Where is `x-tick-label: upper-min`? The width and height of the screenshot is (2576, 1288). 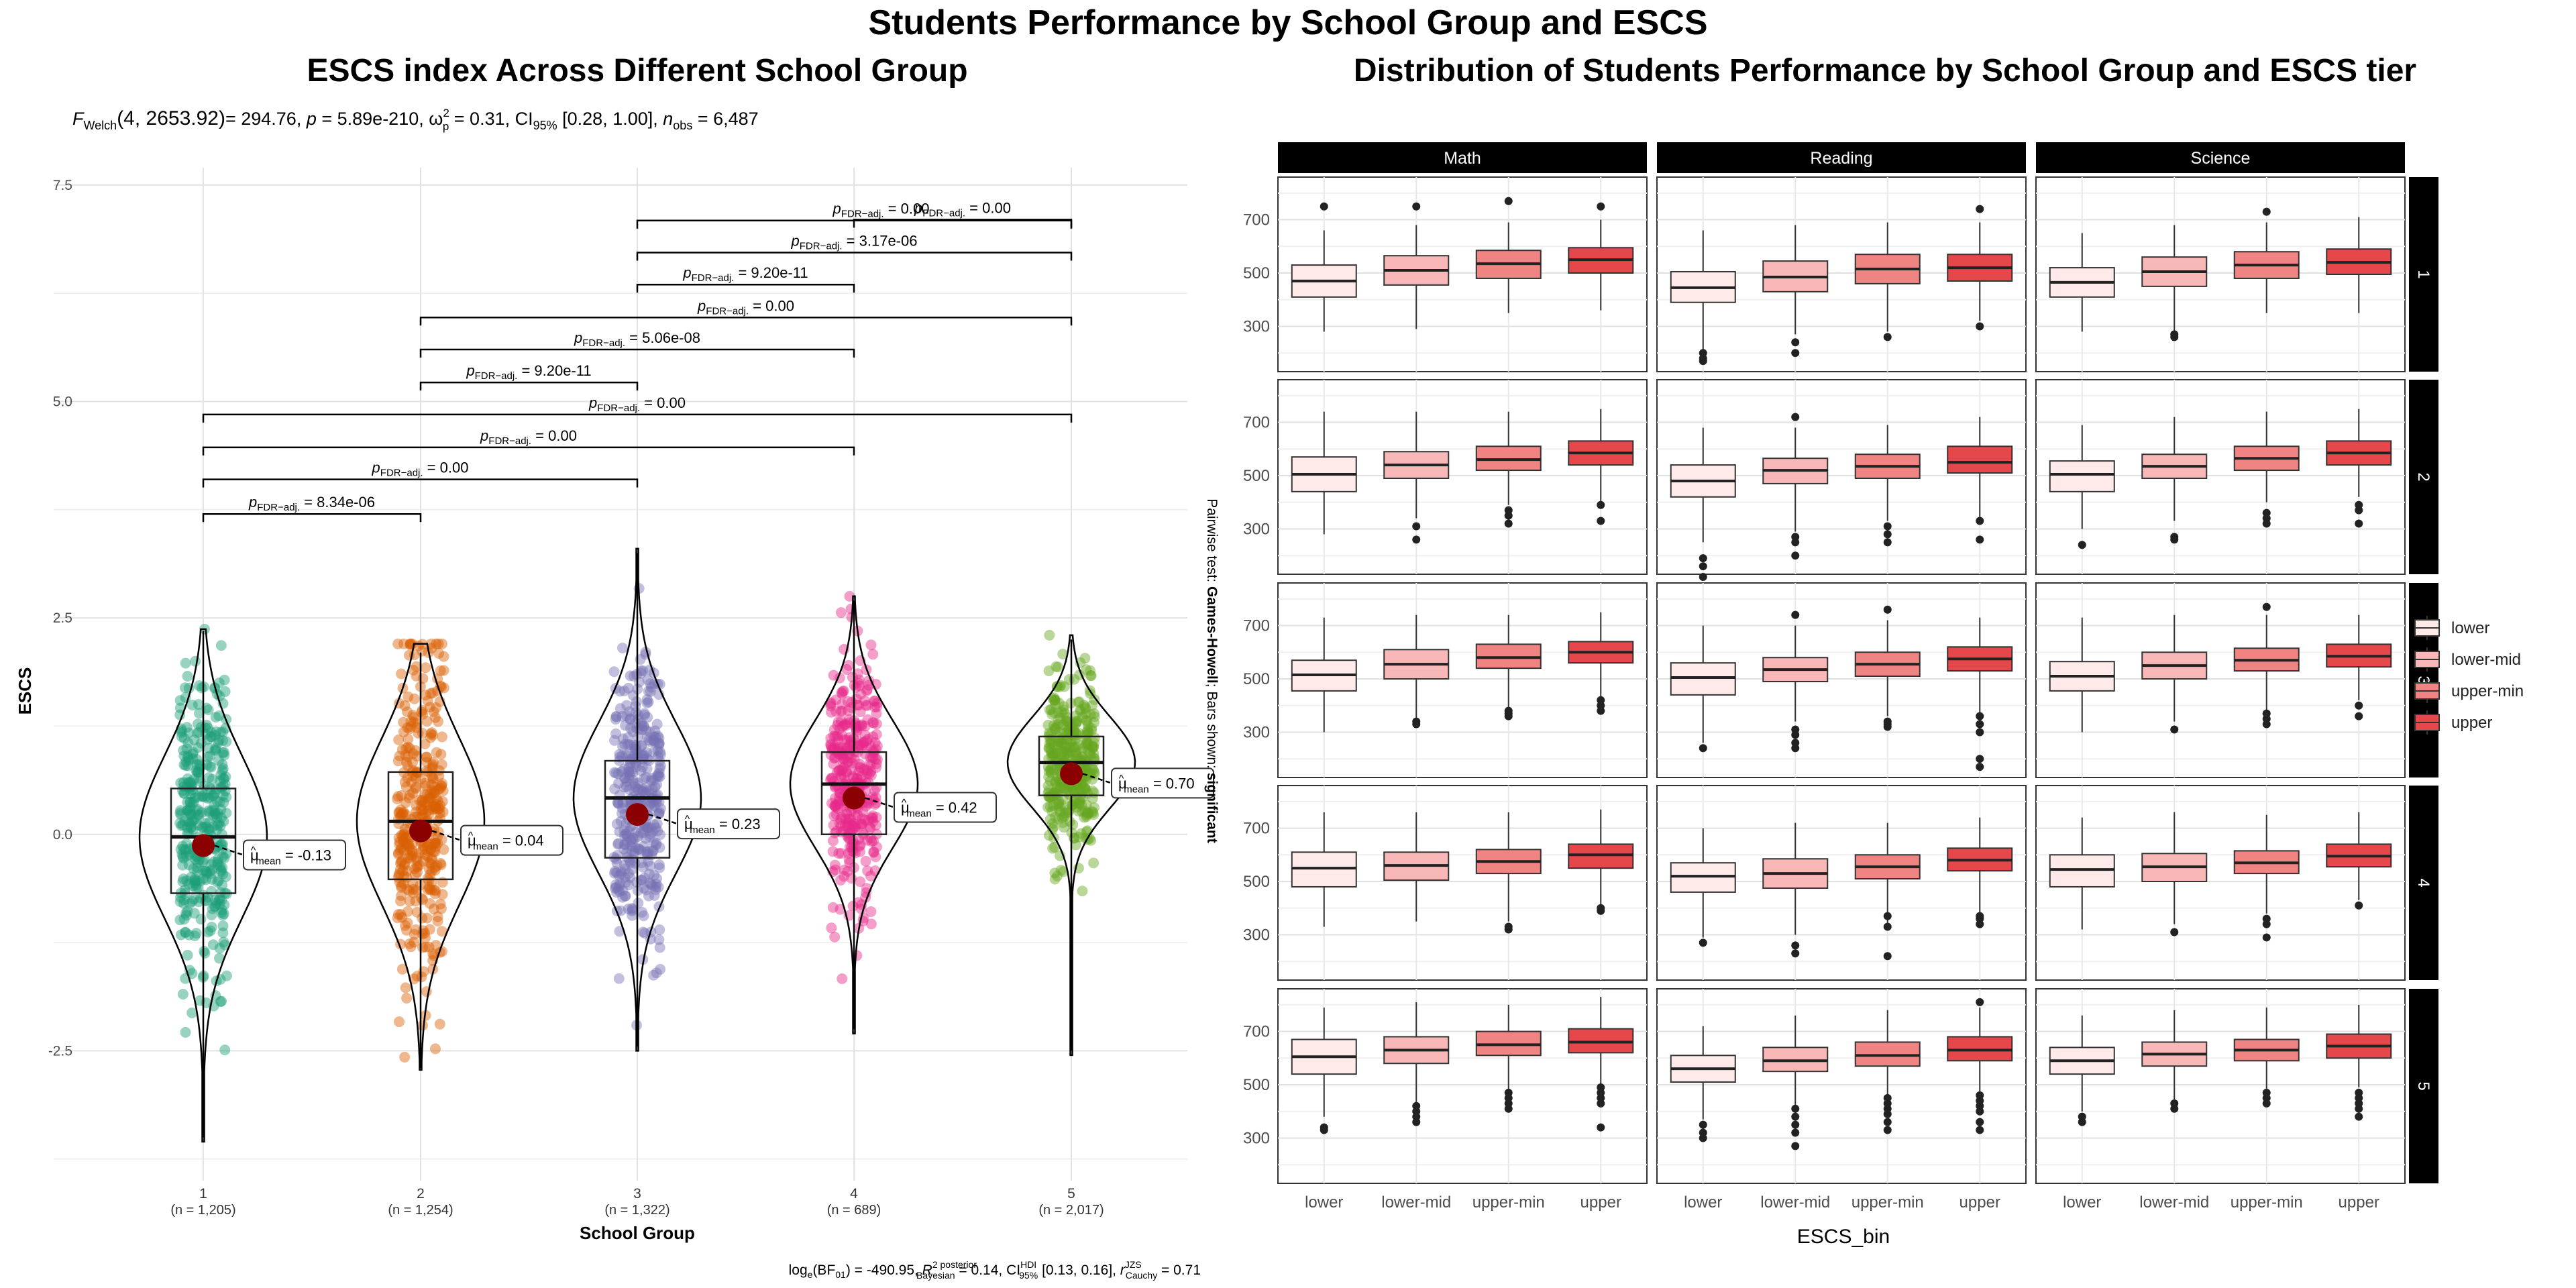 x-tick-label: upper-min is located at coordinates (1887, 1202).